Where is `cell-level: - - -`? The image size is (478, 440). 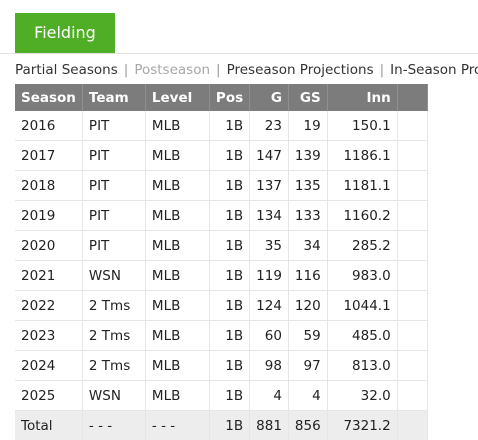 cell-level: - - - is located at coordinates (177, 425).